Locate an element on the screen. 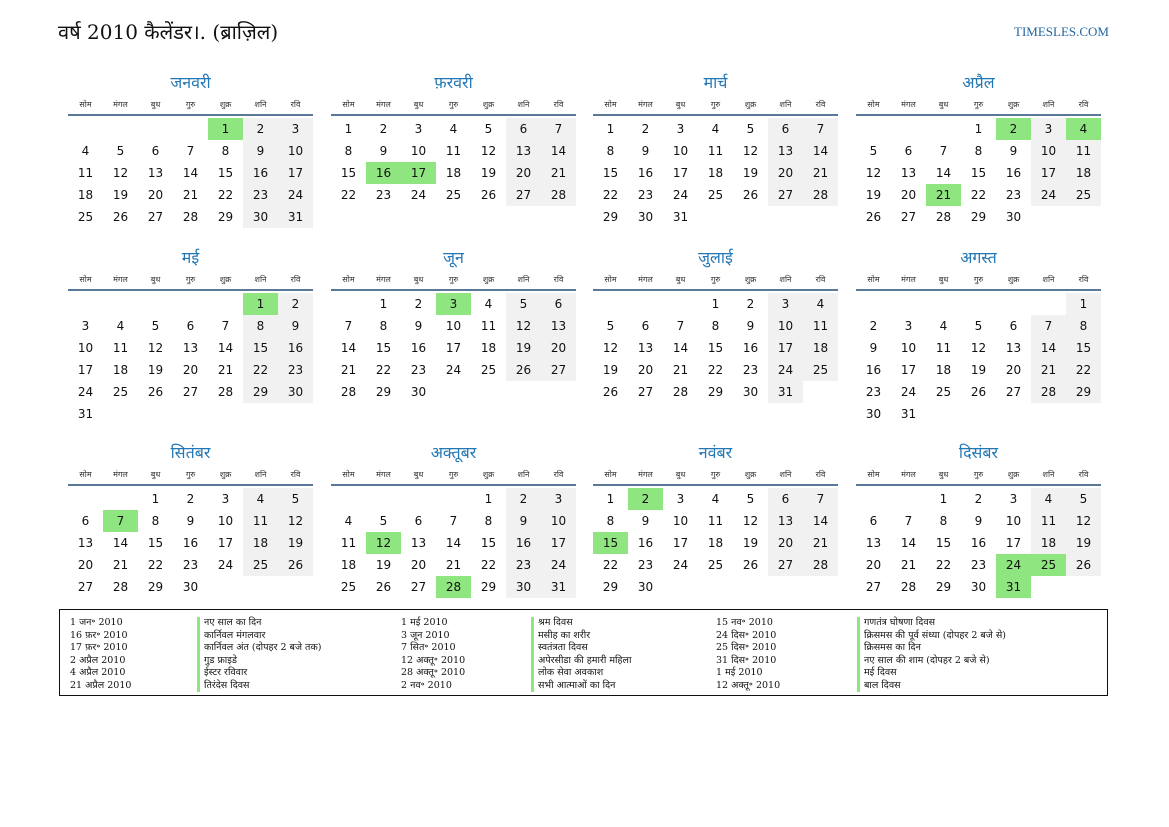 This screenshot has height=827, width=1169. weekday-label: मंगल is located at coordinates (383, 279).